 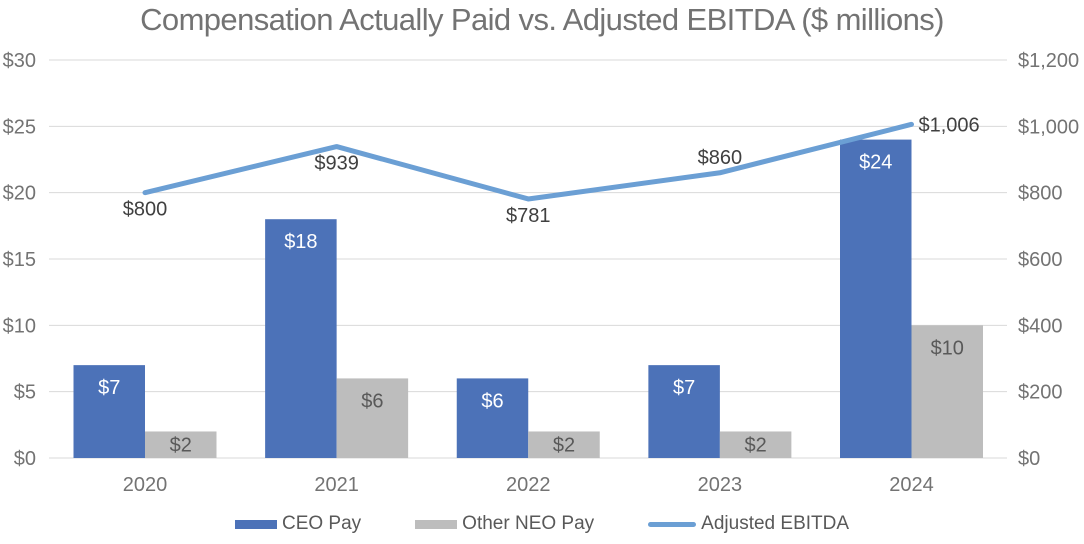 I want to click on x-axis-tick: 2020, so click(x=145, y=485).